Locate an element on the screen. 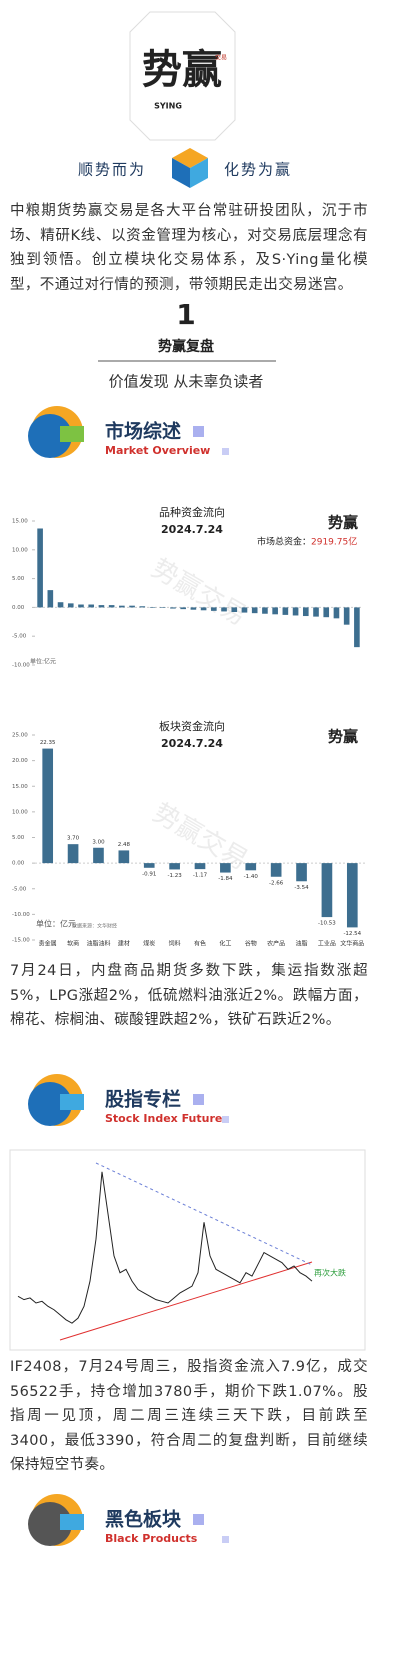  header-title: 市场综述 is located at coordinates (143, 431).